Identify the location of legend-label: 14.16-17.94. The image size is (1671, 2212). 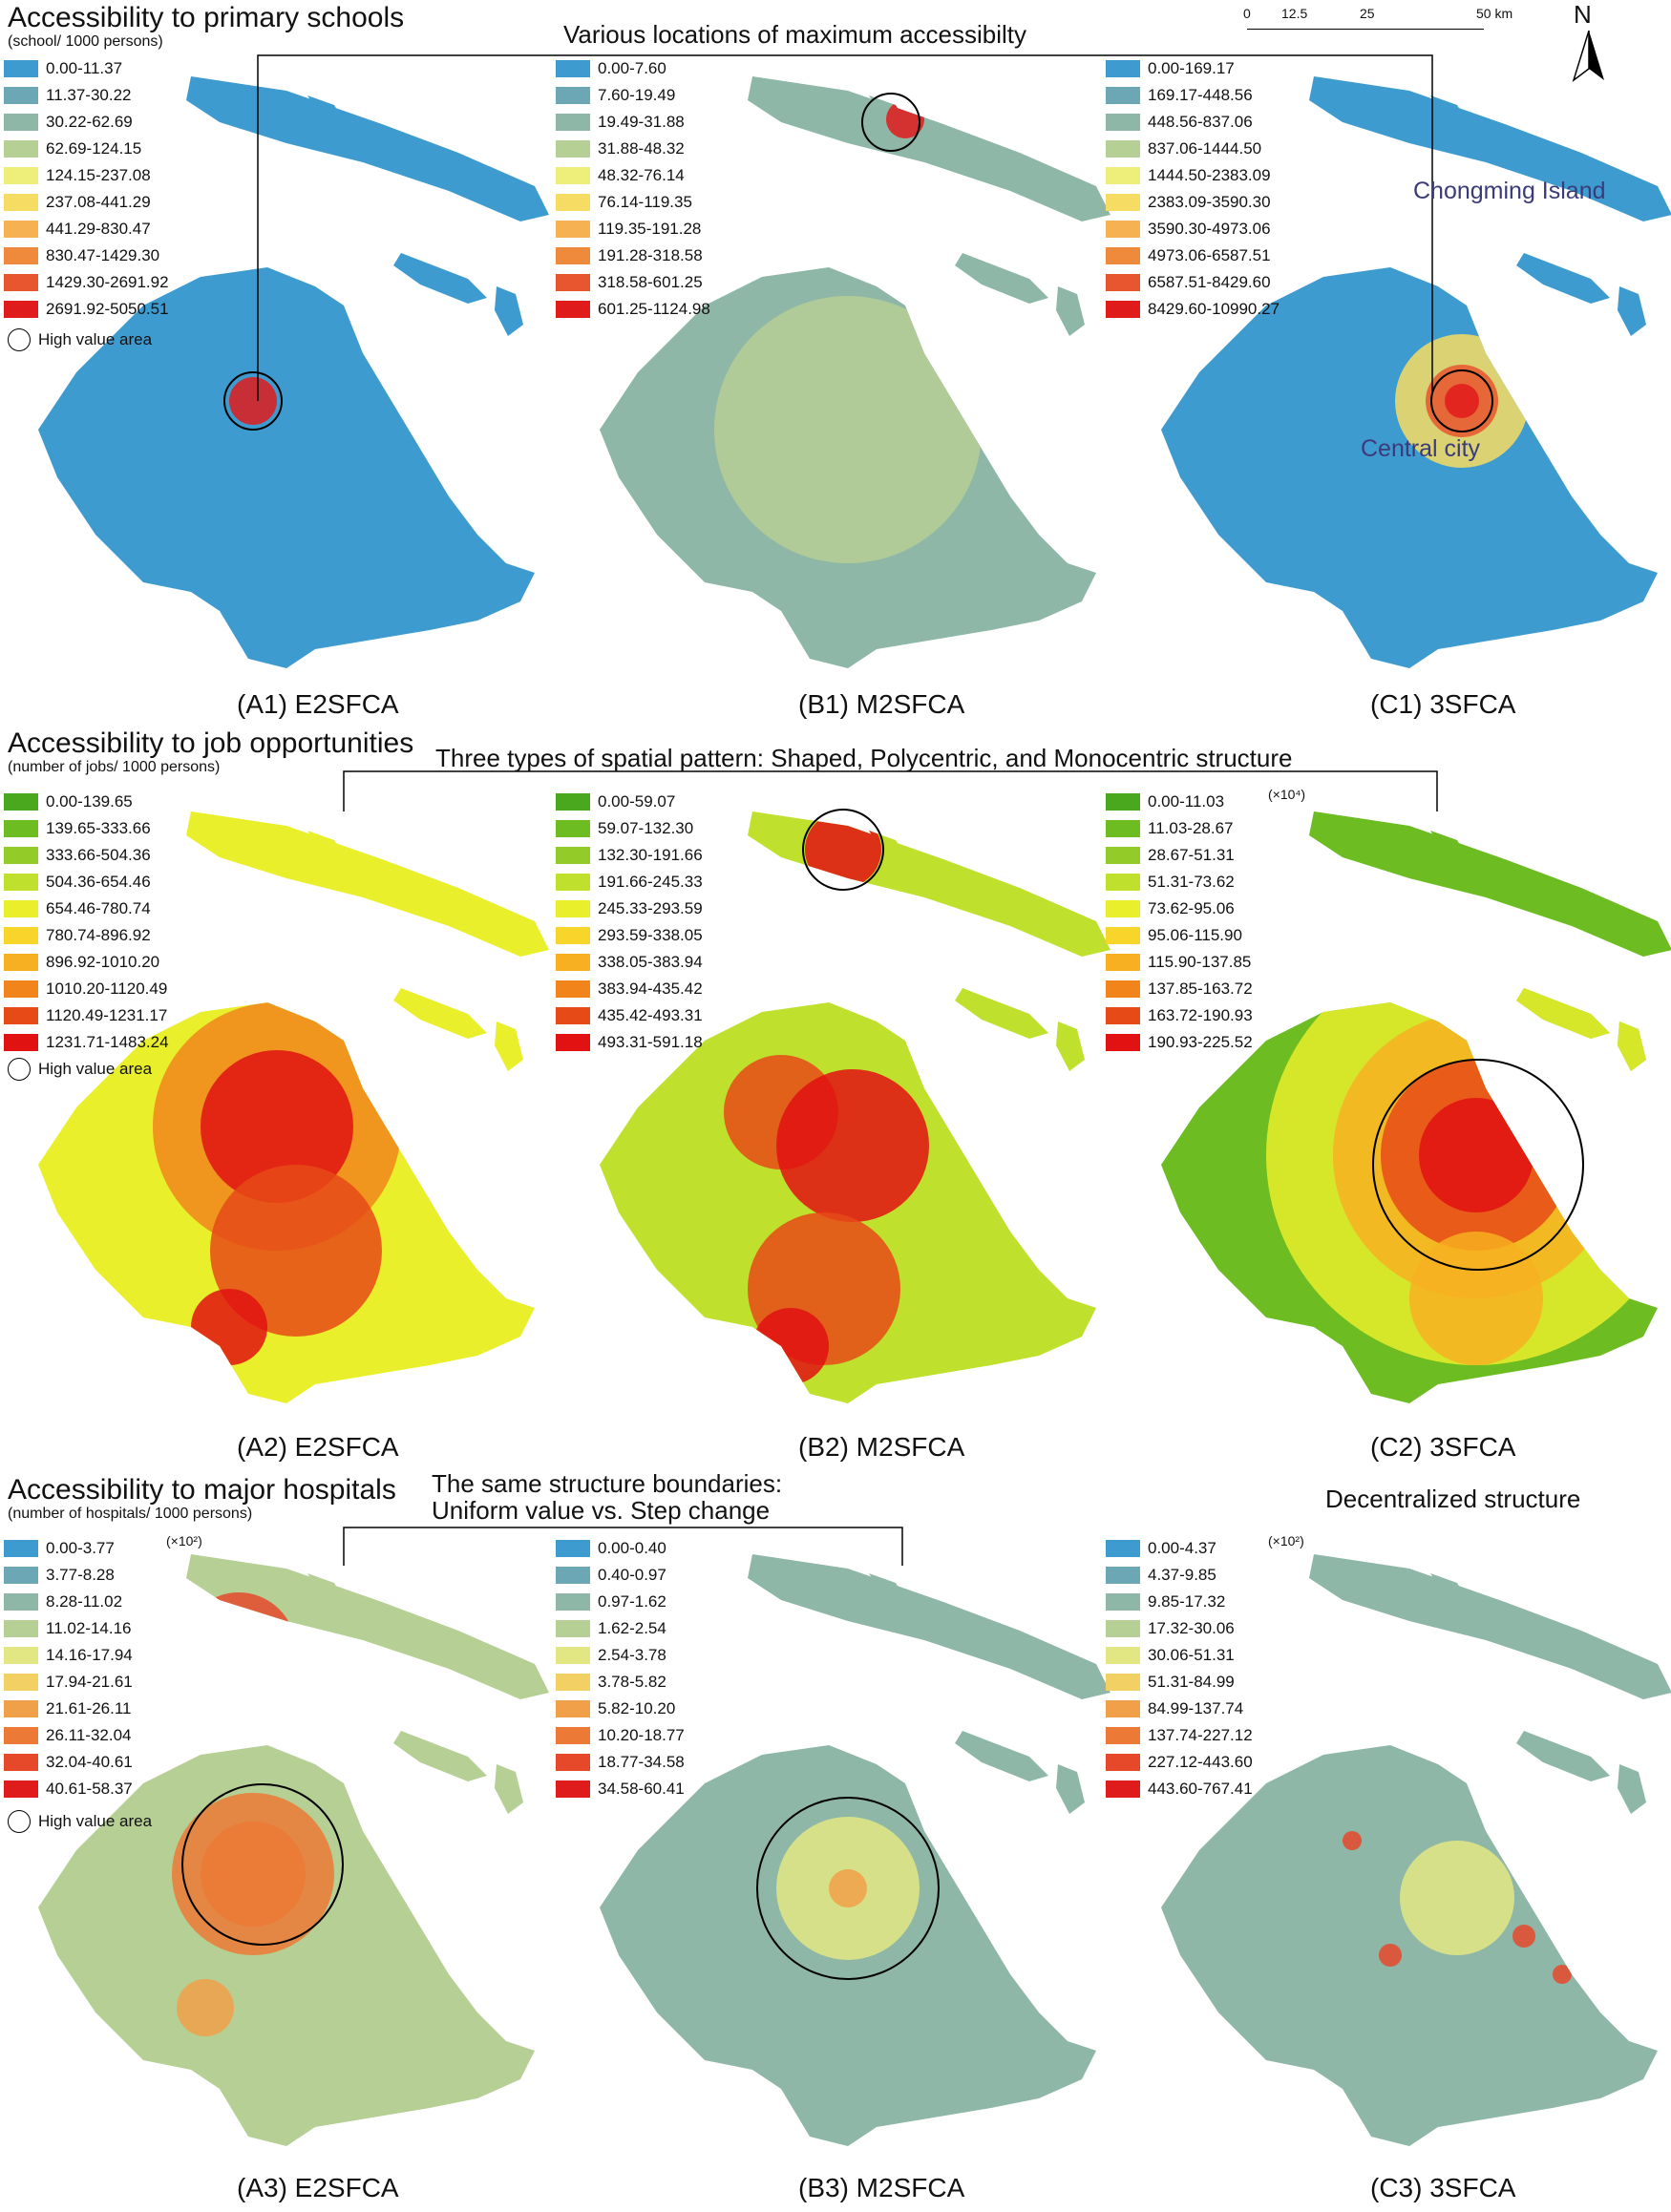
(90, 1655).